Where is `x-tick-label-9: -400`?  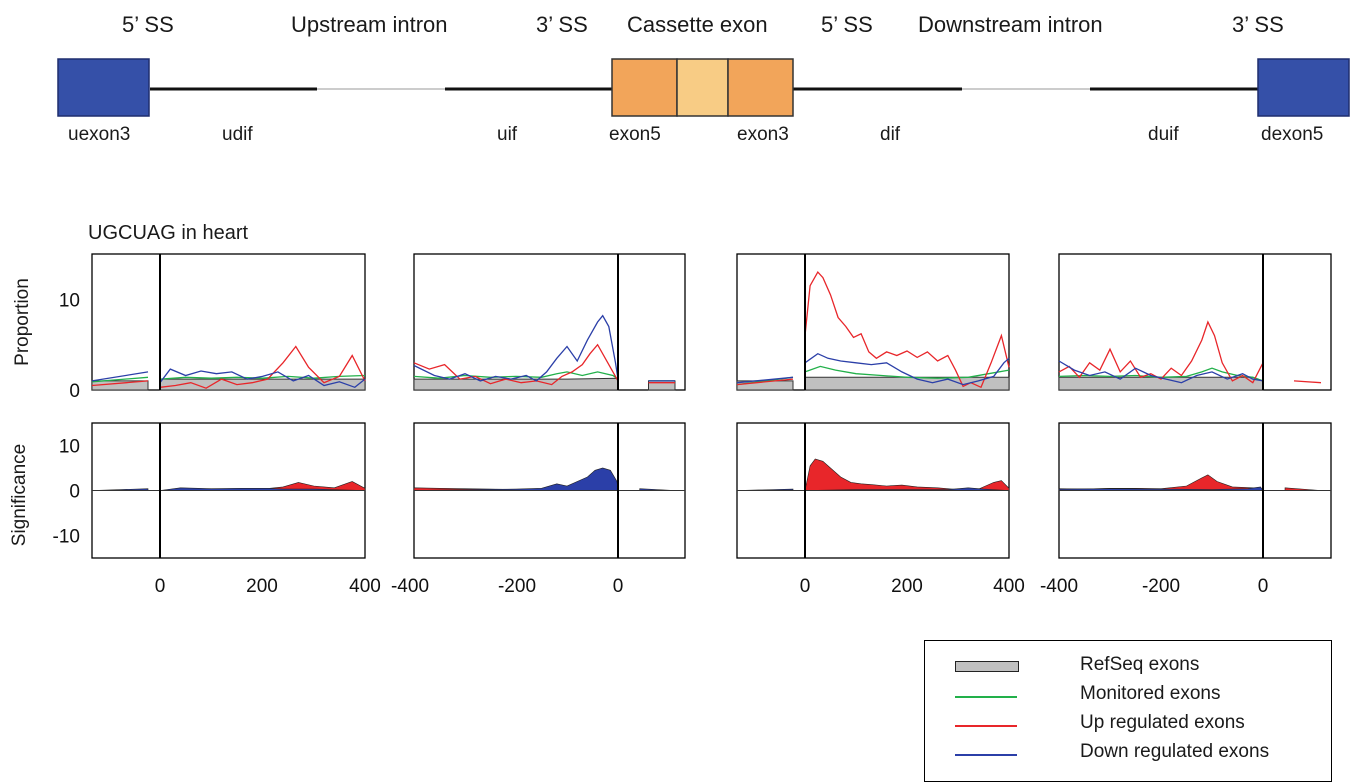 x-tick-label-9: -400 is located at coordinates (1059, 586).